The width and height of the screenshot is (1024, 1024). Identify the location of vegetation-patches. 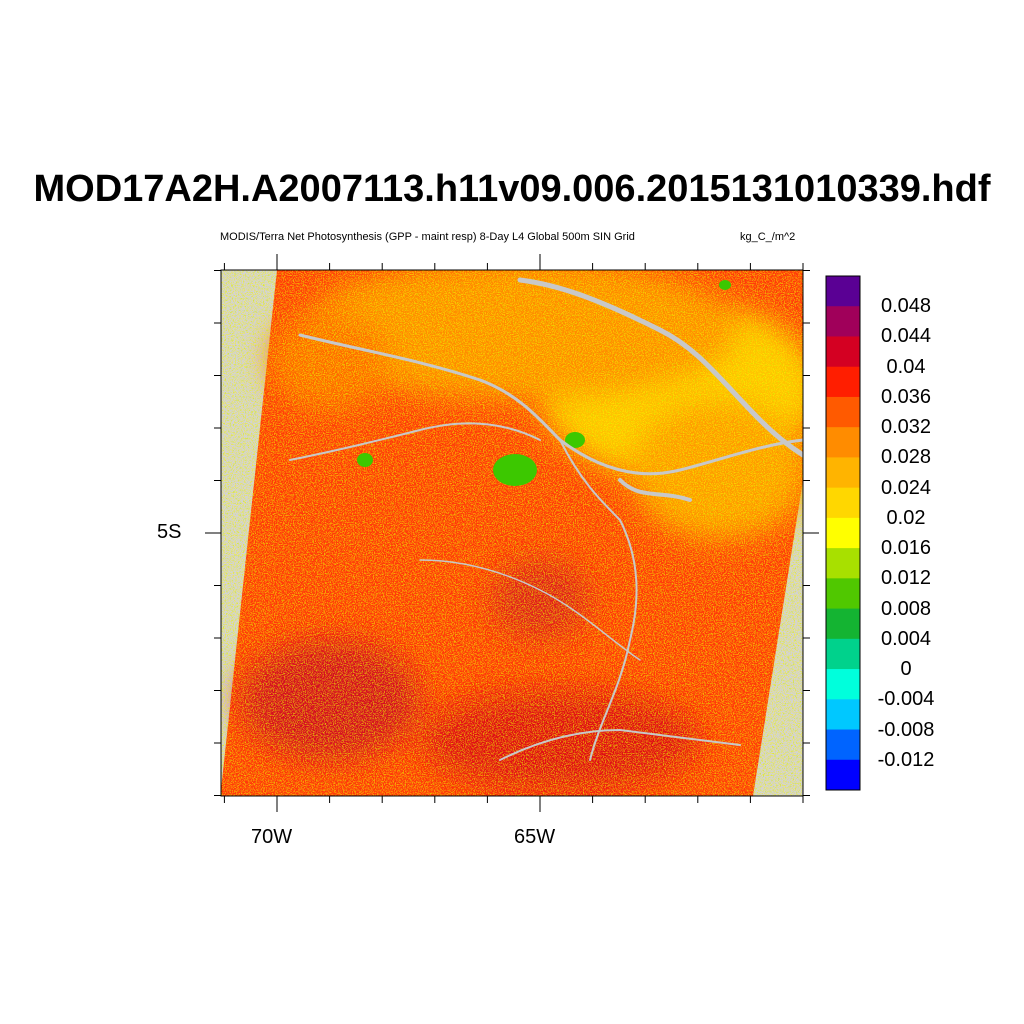
(544, 383).